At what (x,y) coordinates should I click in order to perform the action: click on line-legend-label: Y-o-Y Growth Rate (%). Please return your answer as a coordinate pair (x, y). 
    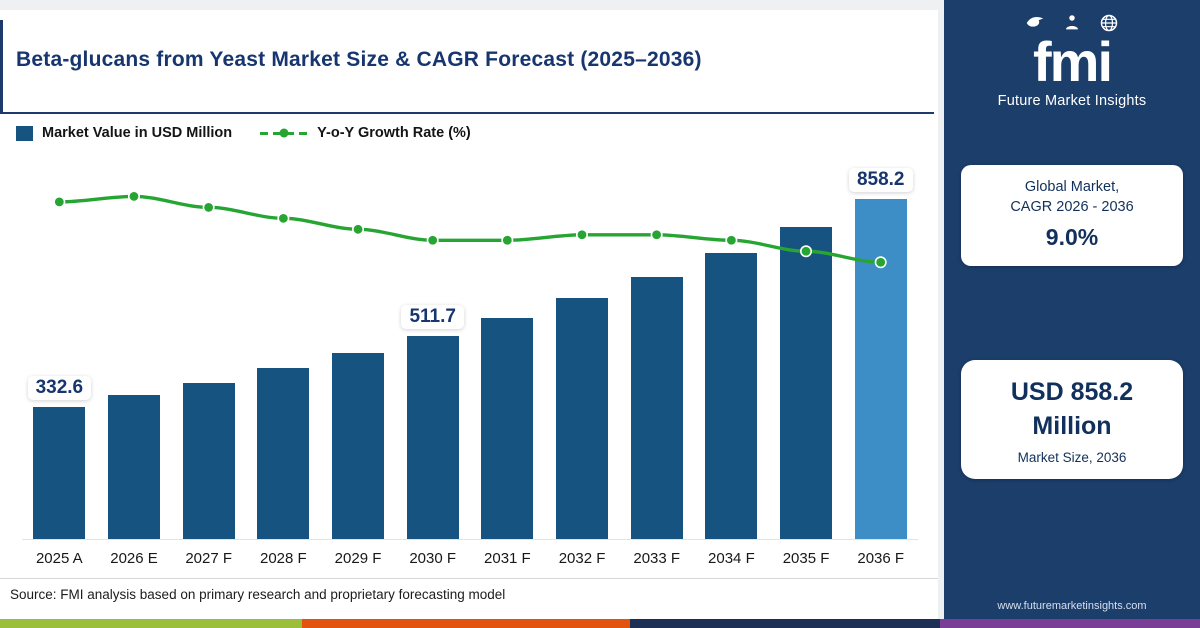
    Looking at the image, I should click on (394, 133).